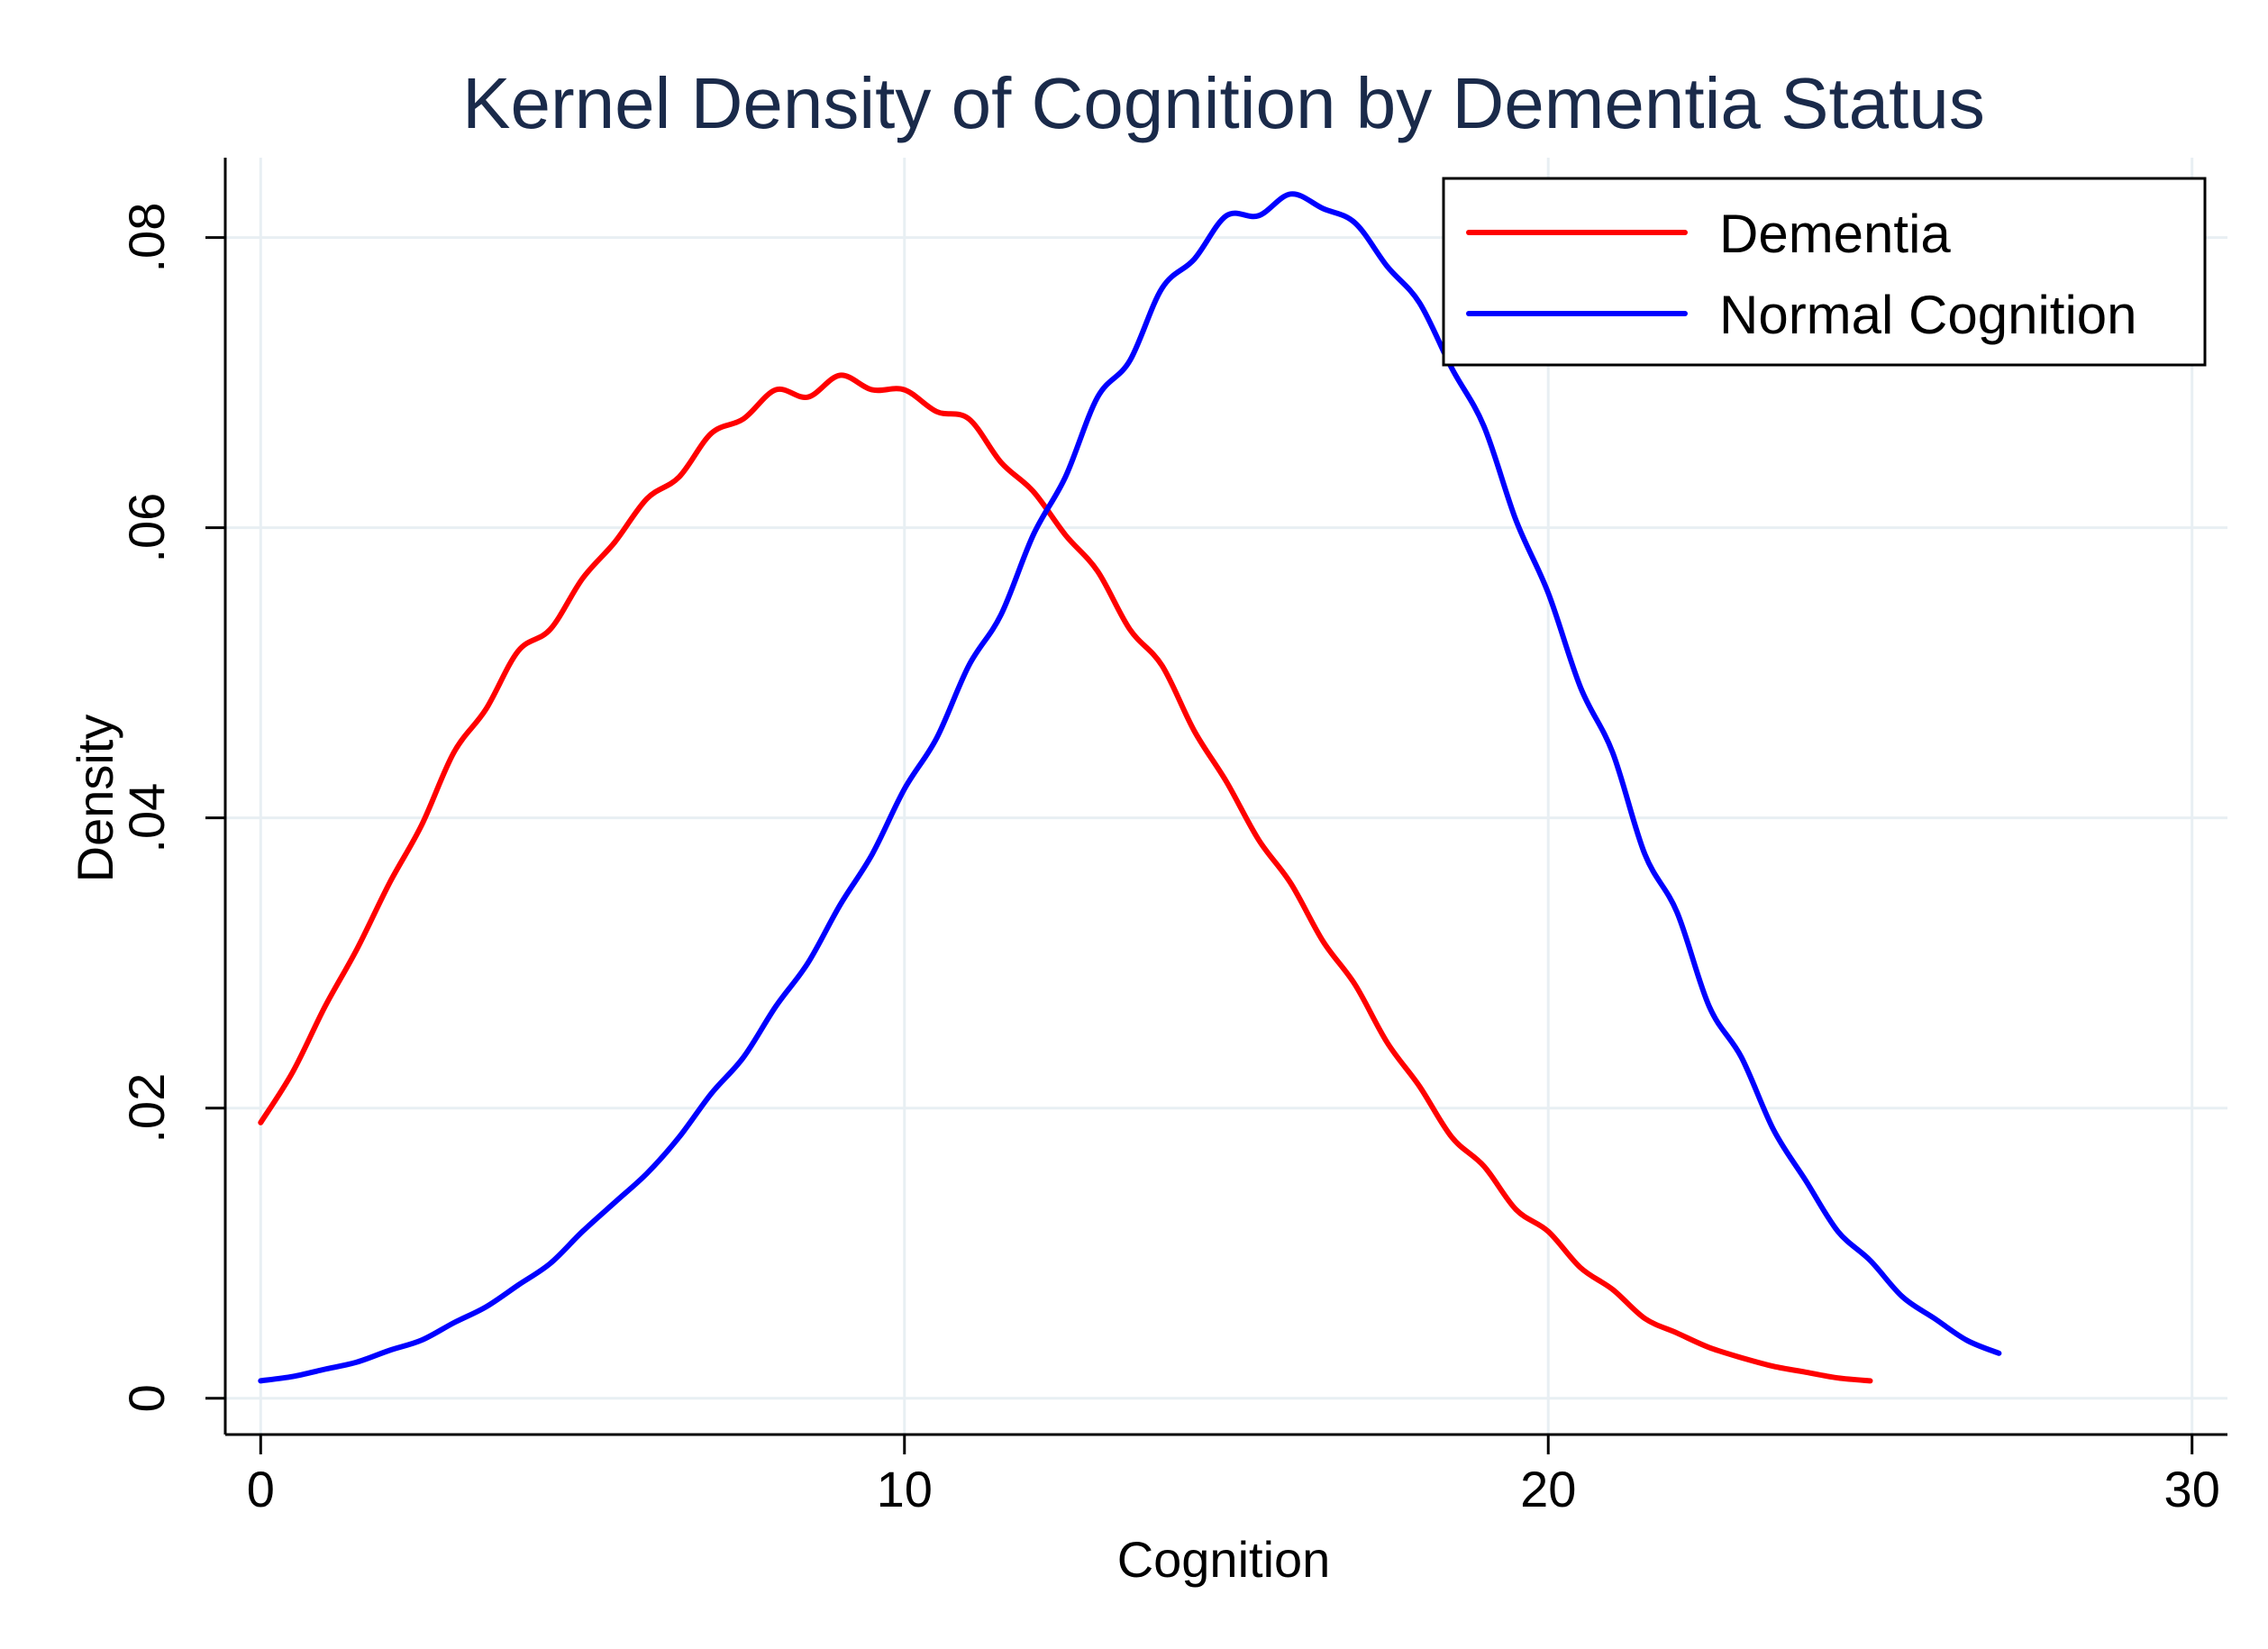 The image size is (2268, 1649). What do you see at coordinates (1928, 315) in the screenshot?
I see `legend-label-normal-cognition: Normal Cognition` at bounding box center [1928, 315].